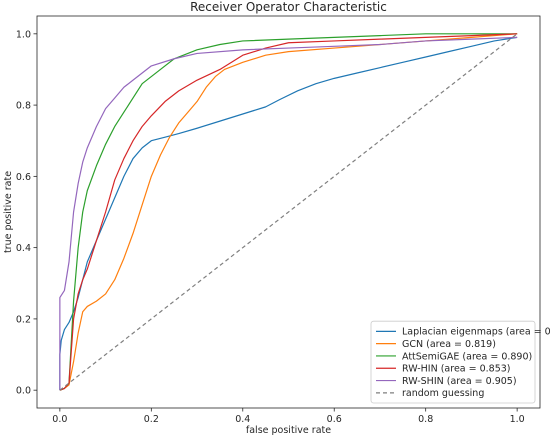  Describe the element at coordinates (26, 213) in the screenshot. I see `y-ticks: 0.0 0.2 0.4 0.6 0.8 1.0` at that location.